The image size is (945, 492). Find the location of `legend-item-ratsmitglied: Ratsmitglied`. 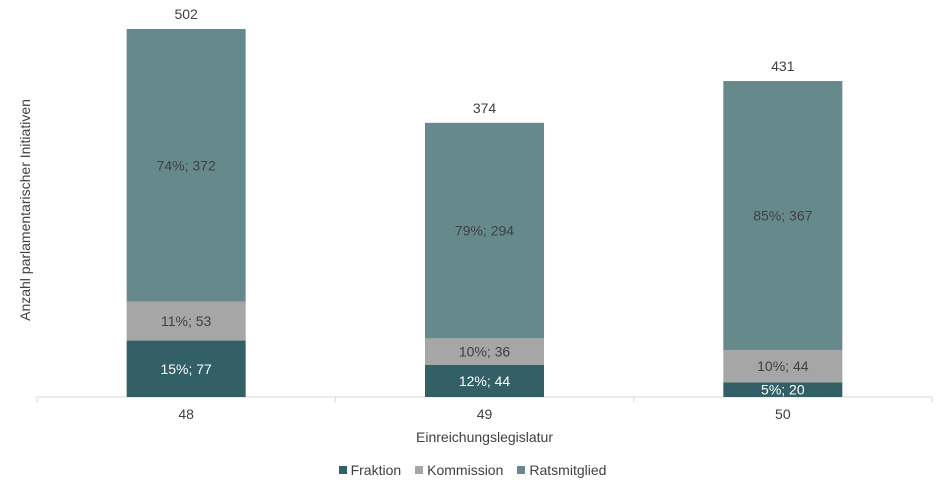

legend-item-ratsmitglied: Ratsmitglied is located at coordinates (561, 470).